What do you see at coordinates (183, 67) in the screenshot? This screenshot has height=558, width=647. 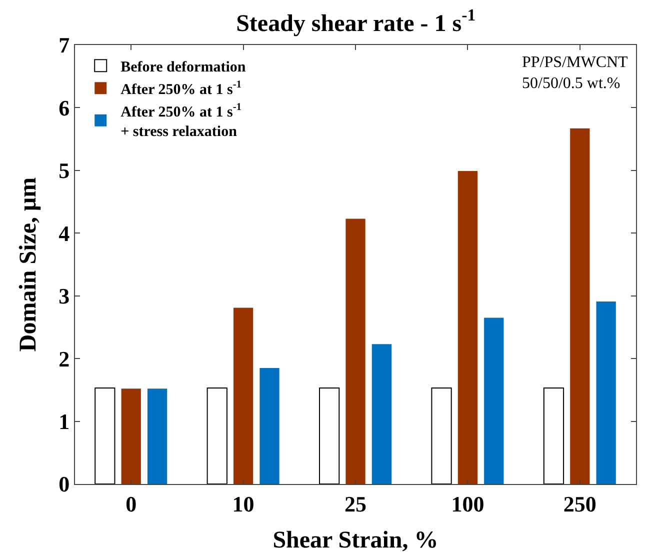 I see `legend-label: Before deformation` at bounding box center [183, 67].